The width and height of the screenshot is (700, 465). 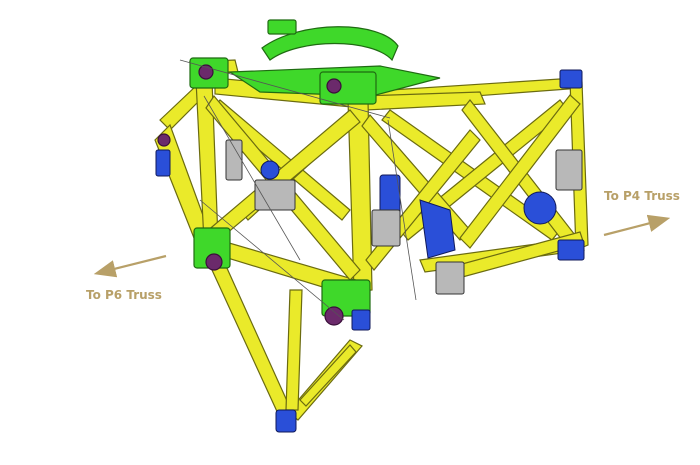 What do you see at coordinates (124, 295) in the screenshot?
I see `to-p6-truss-label: To P6 Truss` at bounding box center [124, 295].